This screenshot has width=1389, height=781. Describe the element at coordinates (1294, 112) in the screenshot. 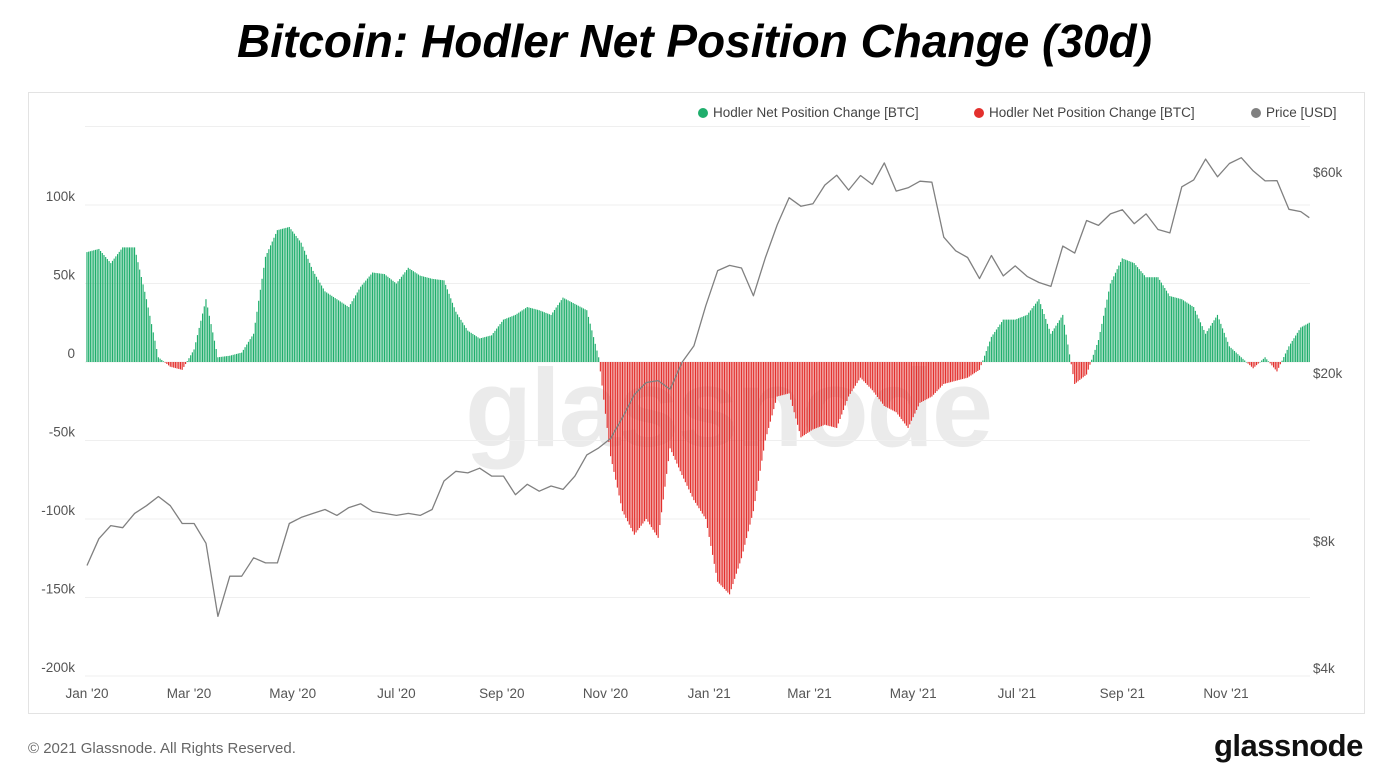

I see `legend-item-price: Price [USD]` at that location.